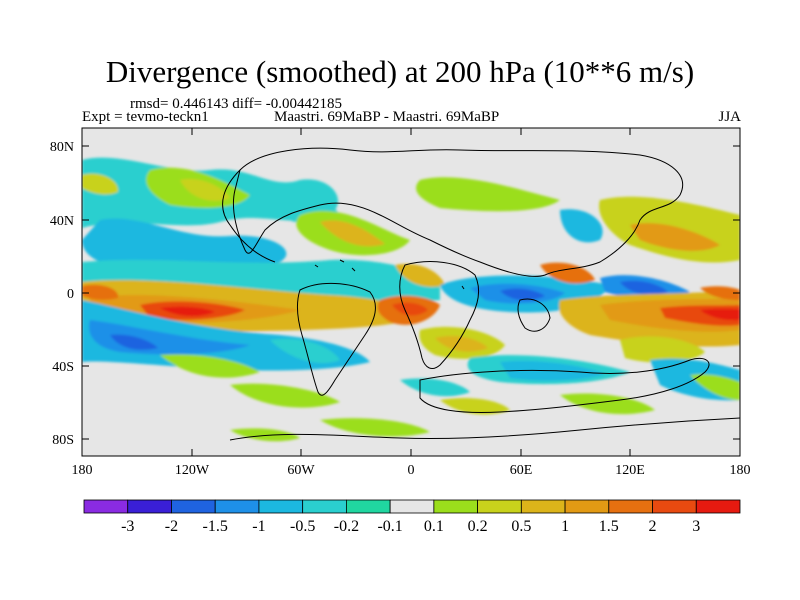 Image resolution: width=800 pixels, height=600 pixels. I want to click on colorbar-label: 0.5, so click(521, 526).